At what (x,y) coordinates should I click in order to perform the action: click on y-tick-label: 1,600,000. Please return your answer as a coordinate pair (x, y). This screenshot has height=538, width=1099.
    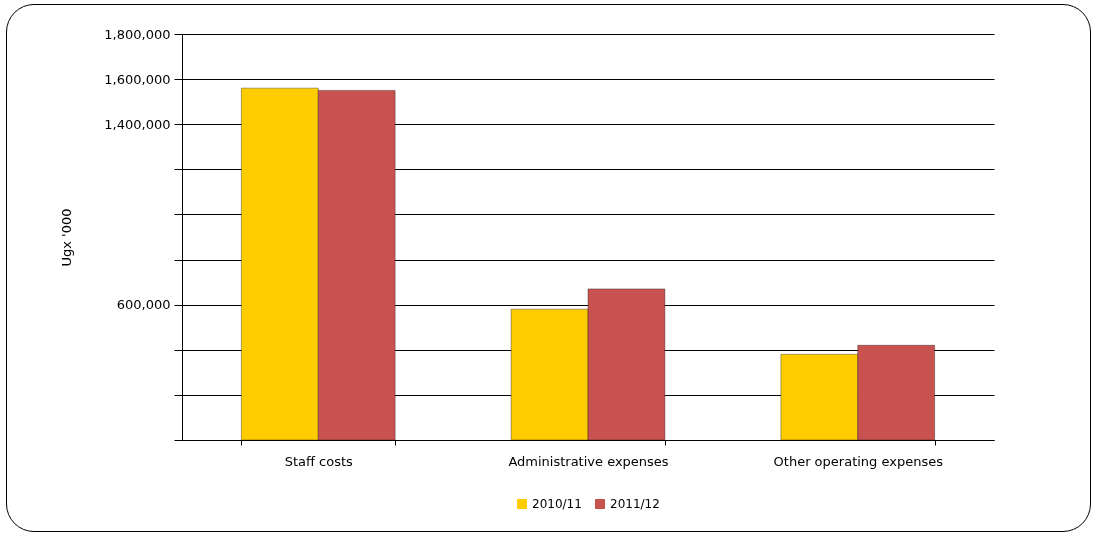
    Looking at the image, I should click on (137, 79).